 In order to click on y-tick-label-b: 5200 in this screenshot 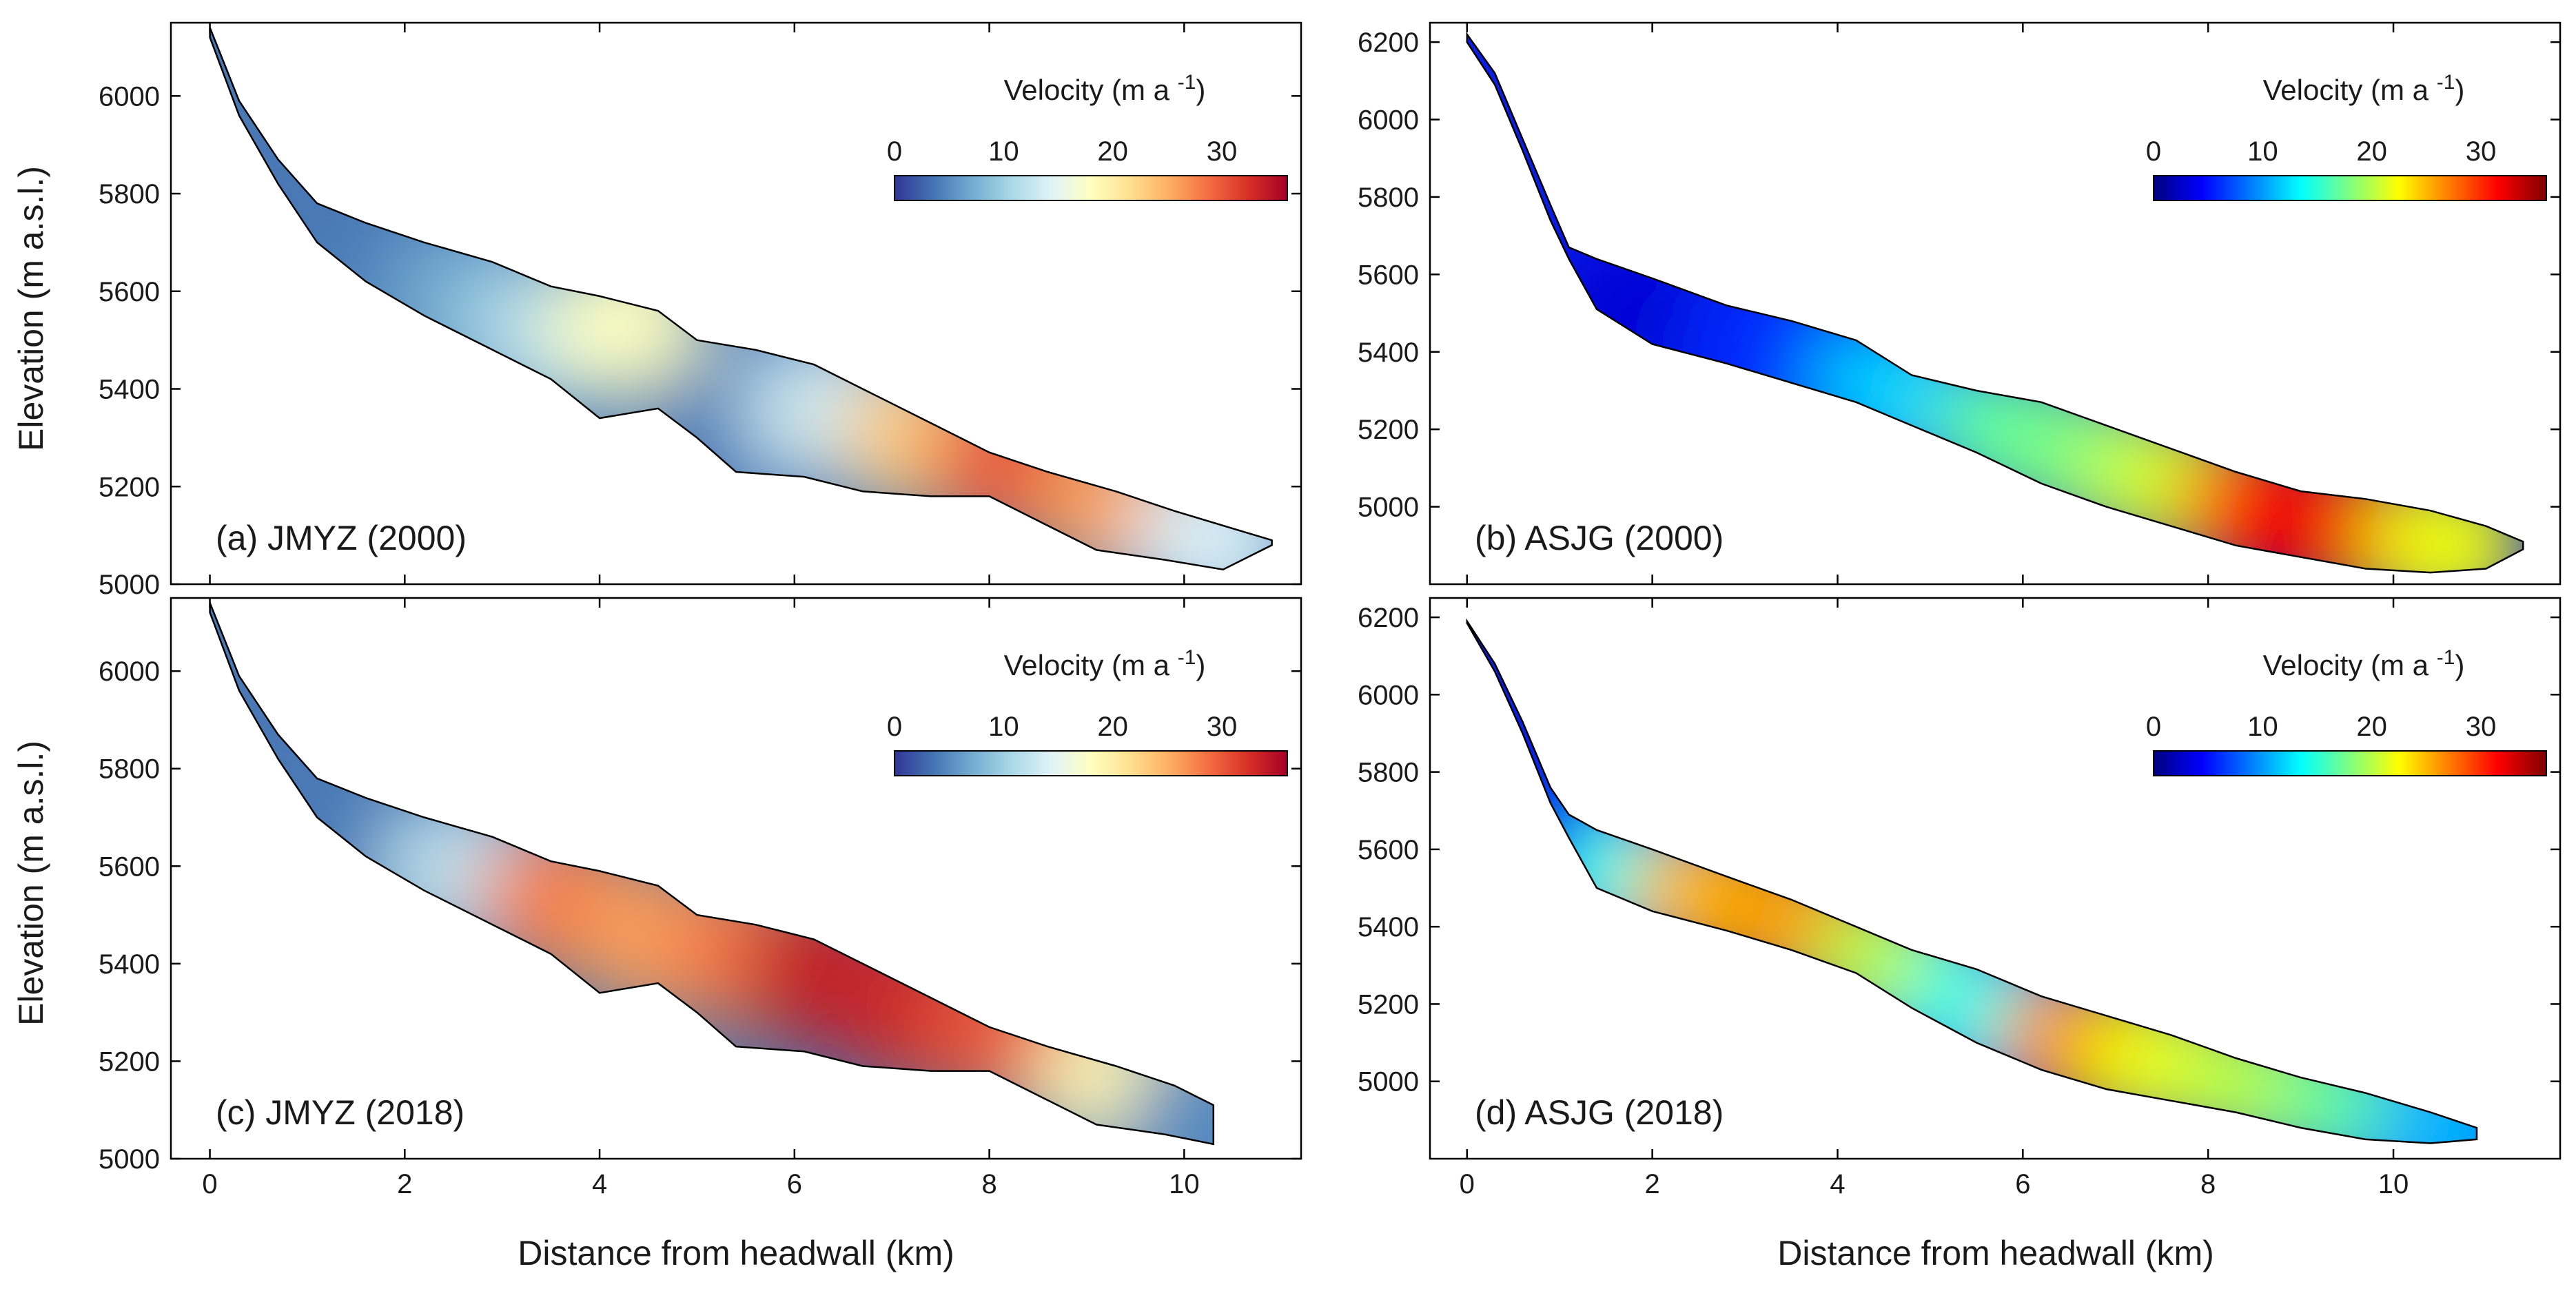, I will do `click(1388, 430)`.